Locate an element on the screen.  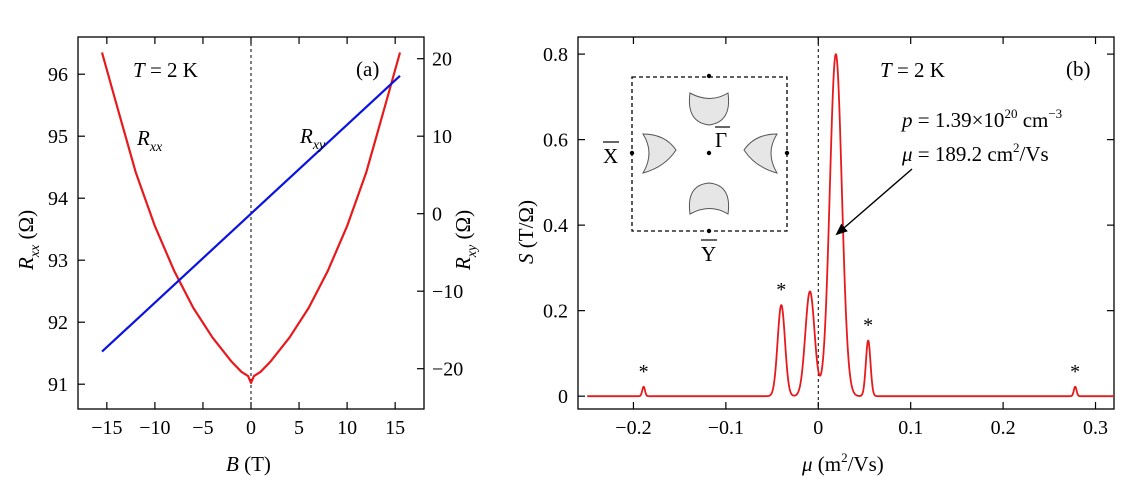
panel-a-left-axis-label: Rxx (Ω) is located at coordinates (28, 240).